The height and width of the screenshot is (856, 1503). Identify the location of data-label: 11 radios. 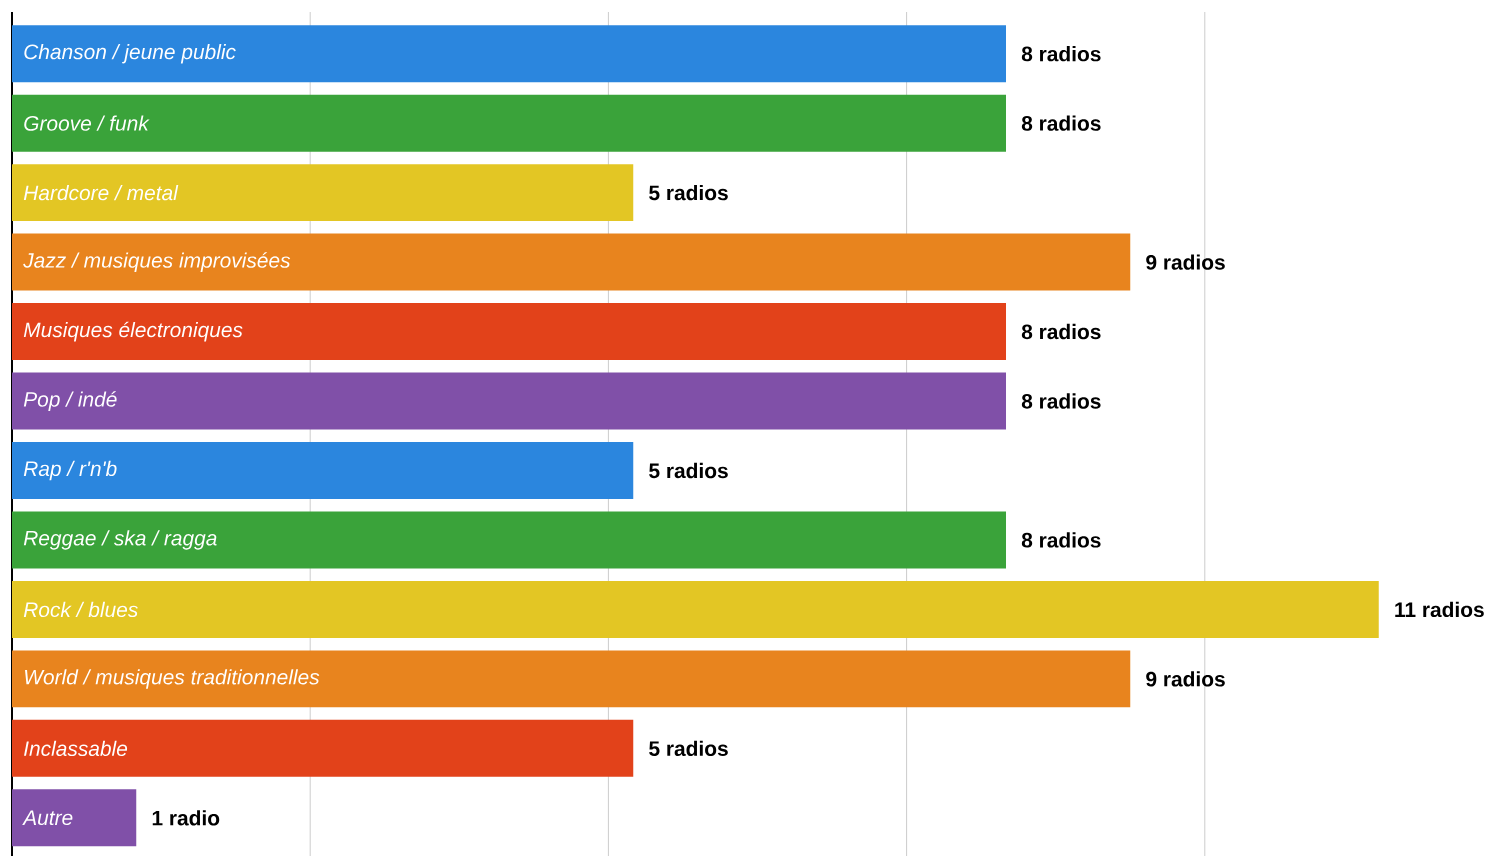
(1439, 609).